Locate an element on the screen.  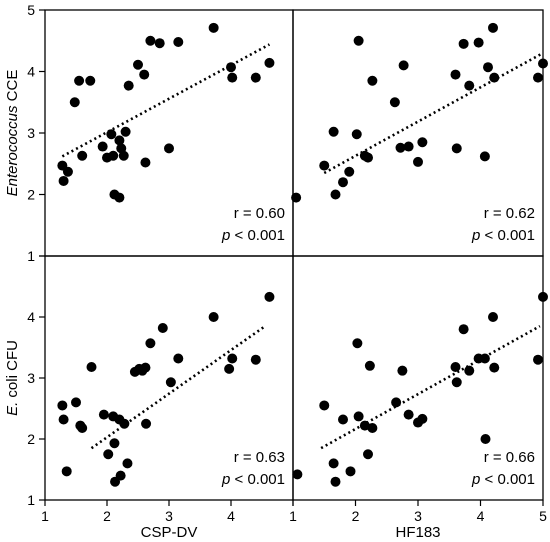
stat-p-1: p < 0.001 is located at coordinates (253, 235).